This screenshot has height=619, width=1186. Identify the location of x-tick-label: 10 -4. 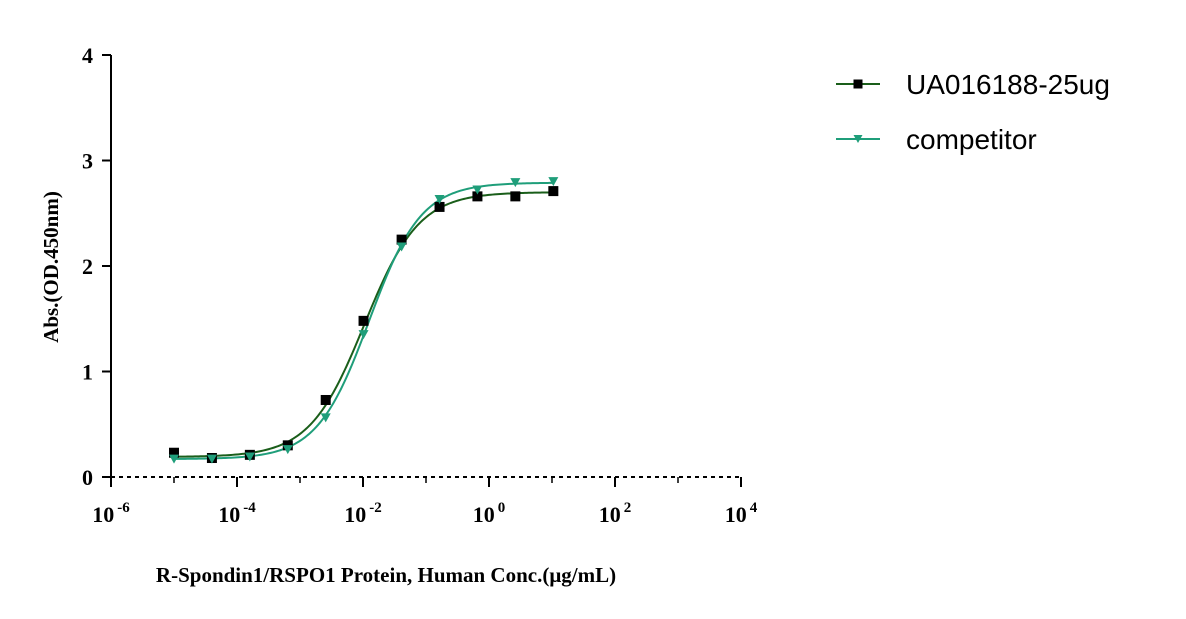
(237, 513).